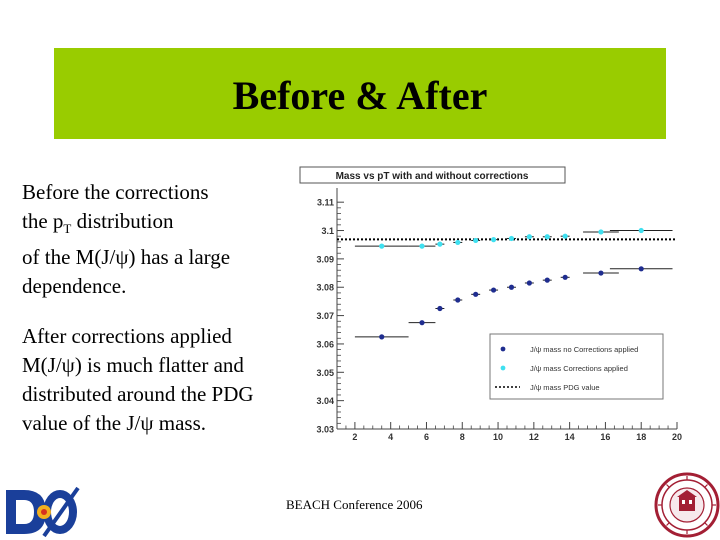 The width and height of the screenshot is (720, 540). Describe the element at coordinates (325, 373) in the screenshot. I see `y-tick-label: 3.05` at that location.